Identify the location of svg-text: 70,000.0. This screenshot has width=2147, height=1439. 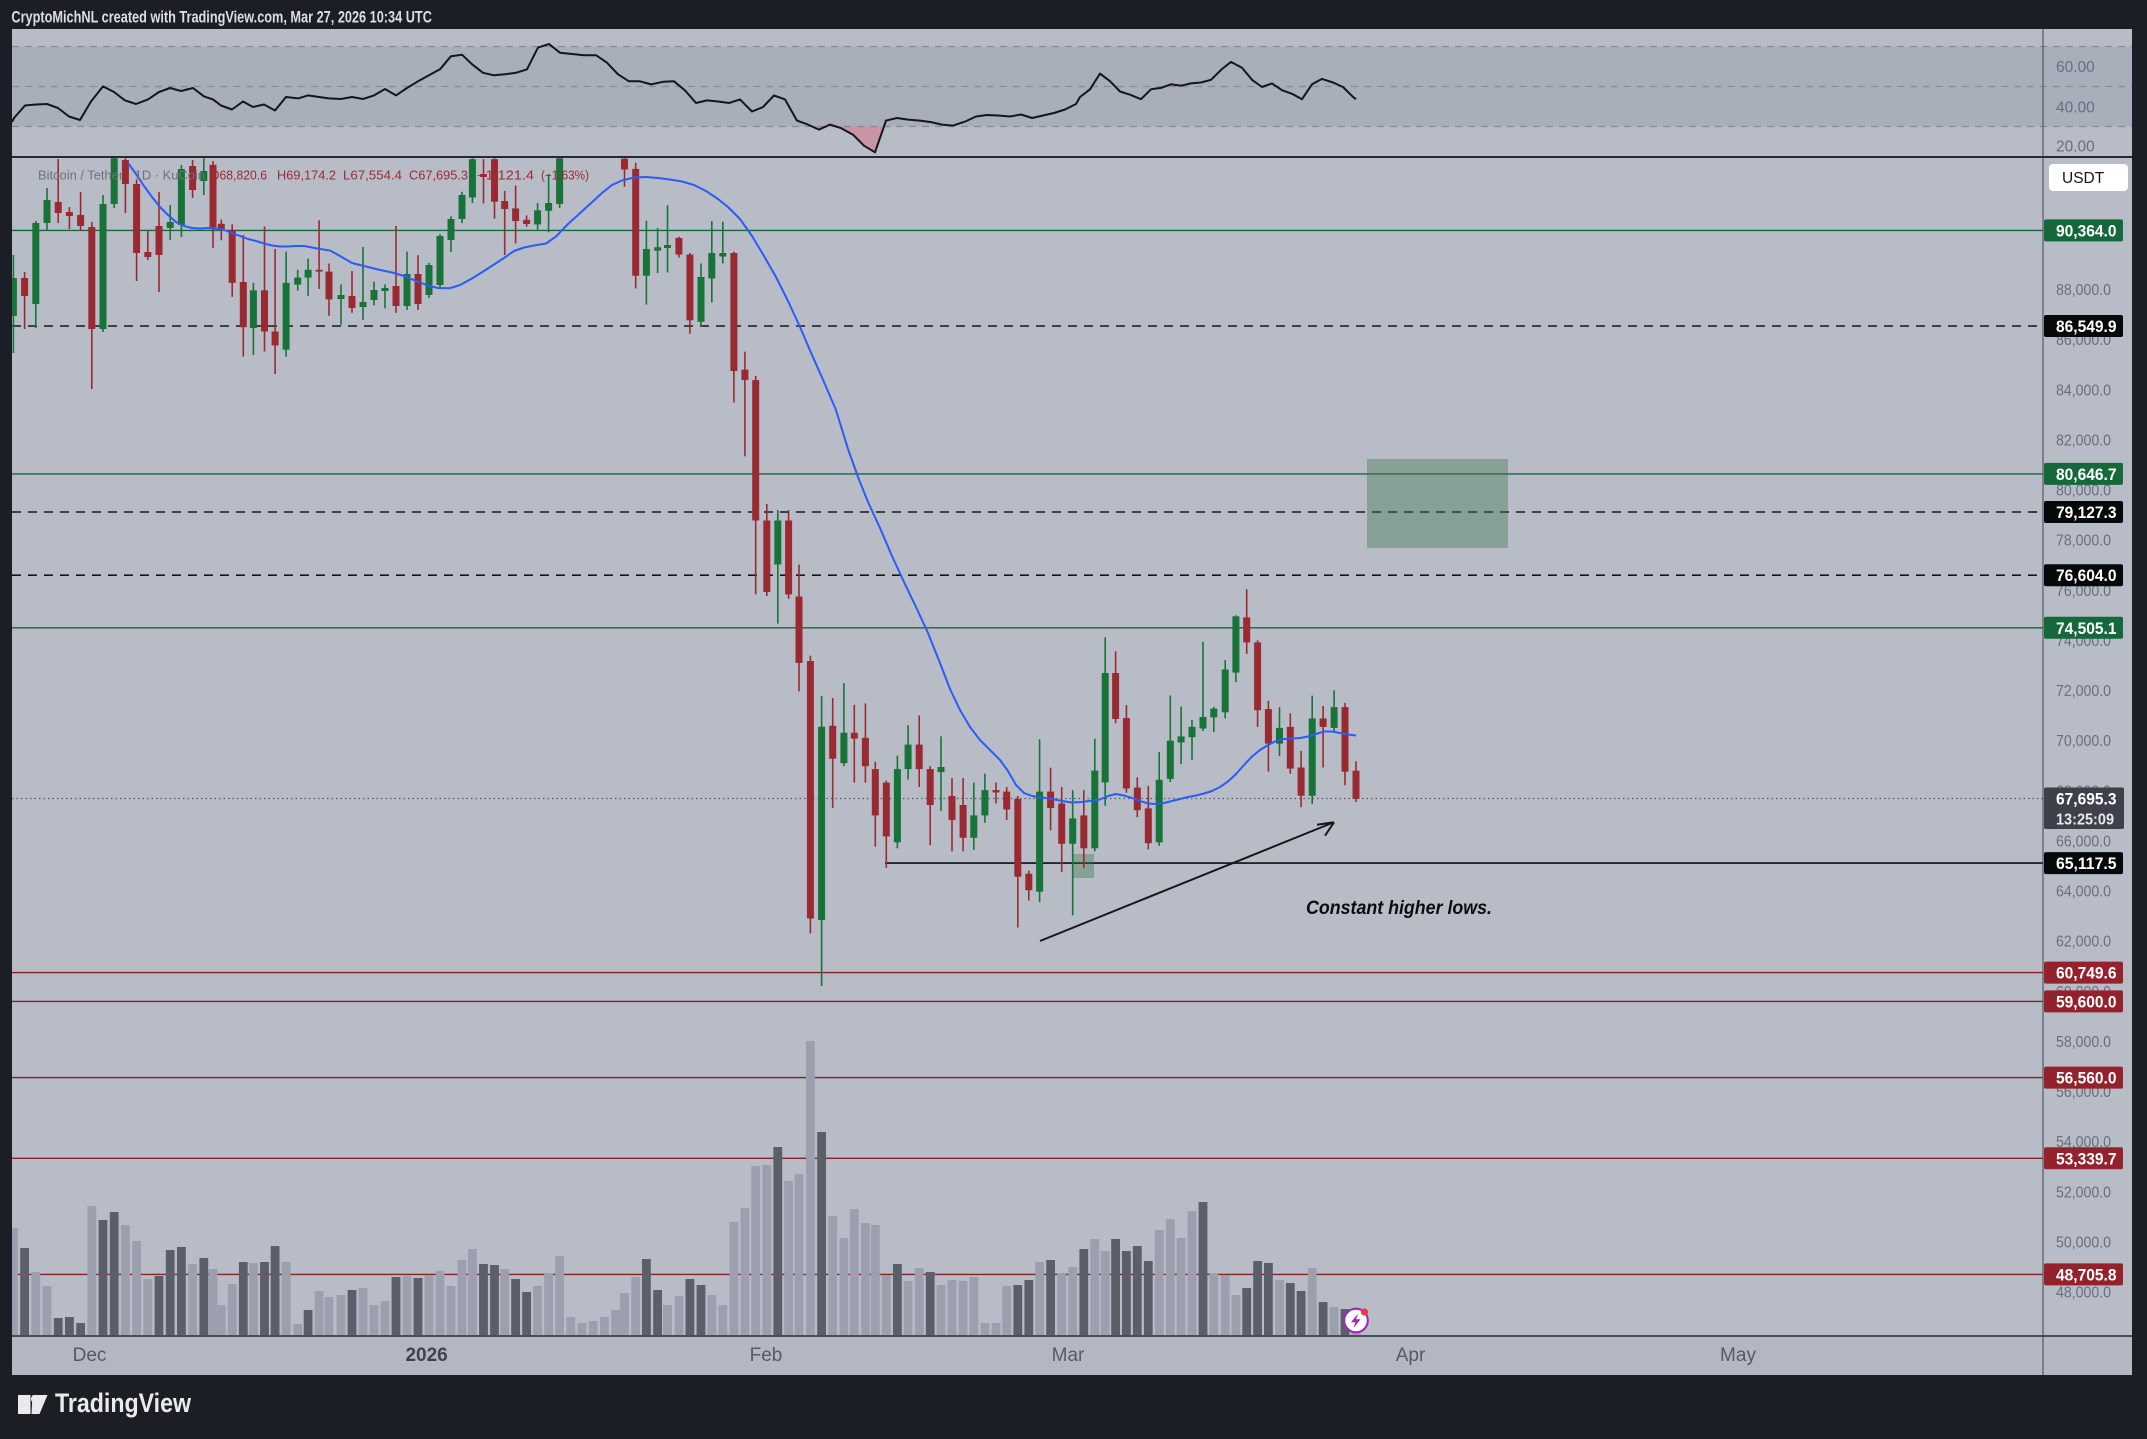
(2083, 741).